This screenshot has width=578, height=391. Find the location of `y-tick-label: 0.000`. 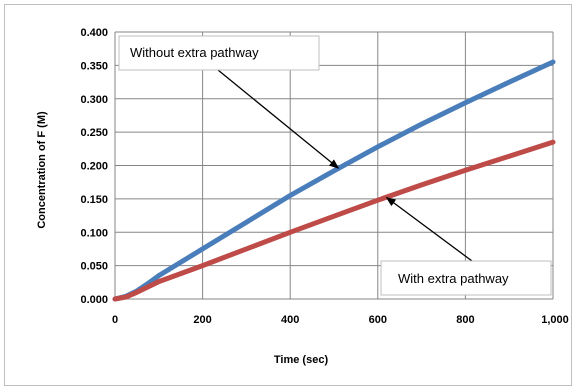

y-tick-label: 0.000 is located at coordinates (94, 300).